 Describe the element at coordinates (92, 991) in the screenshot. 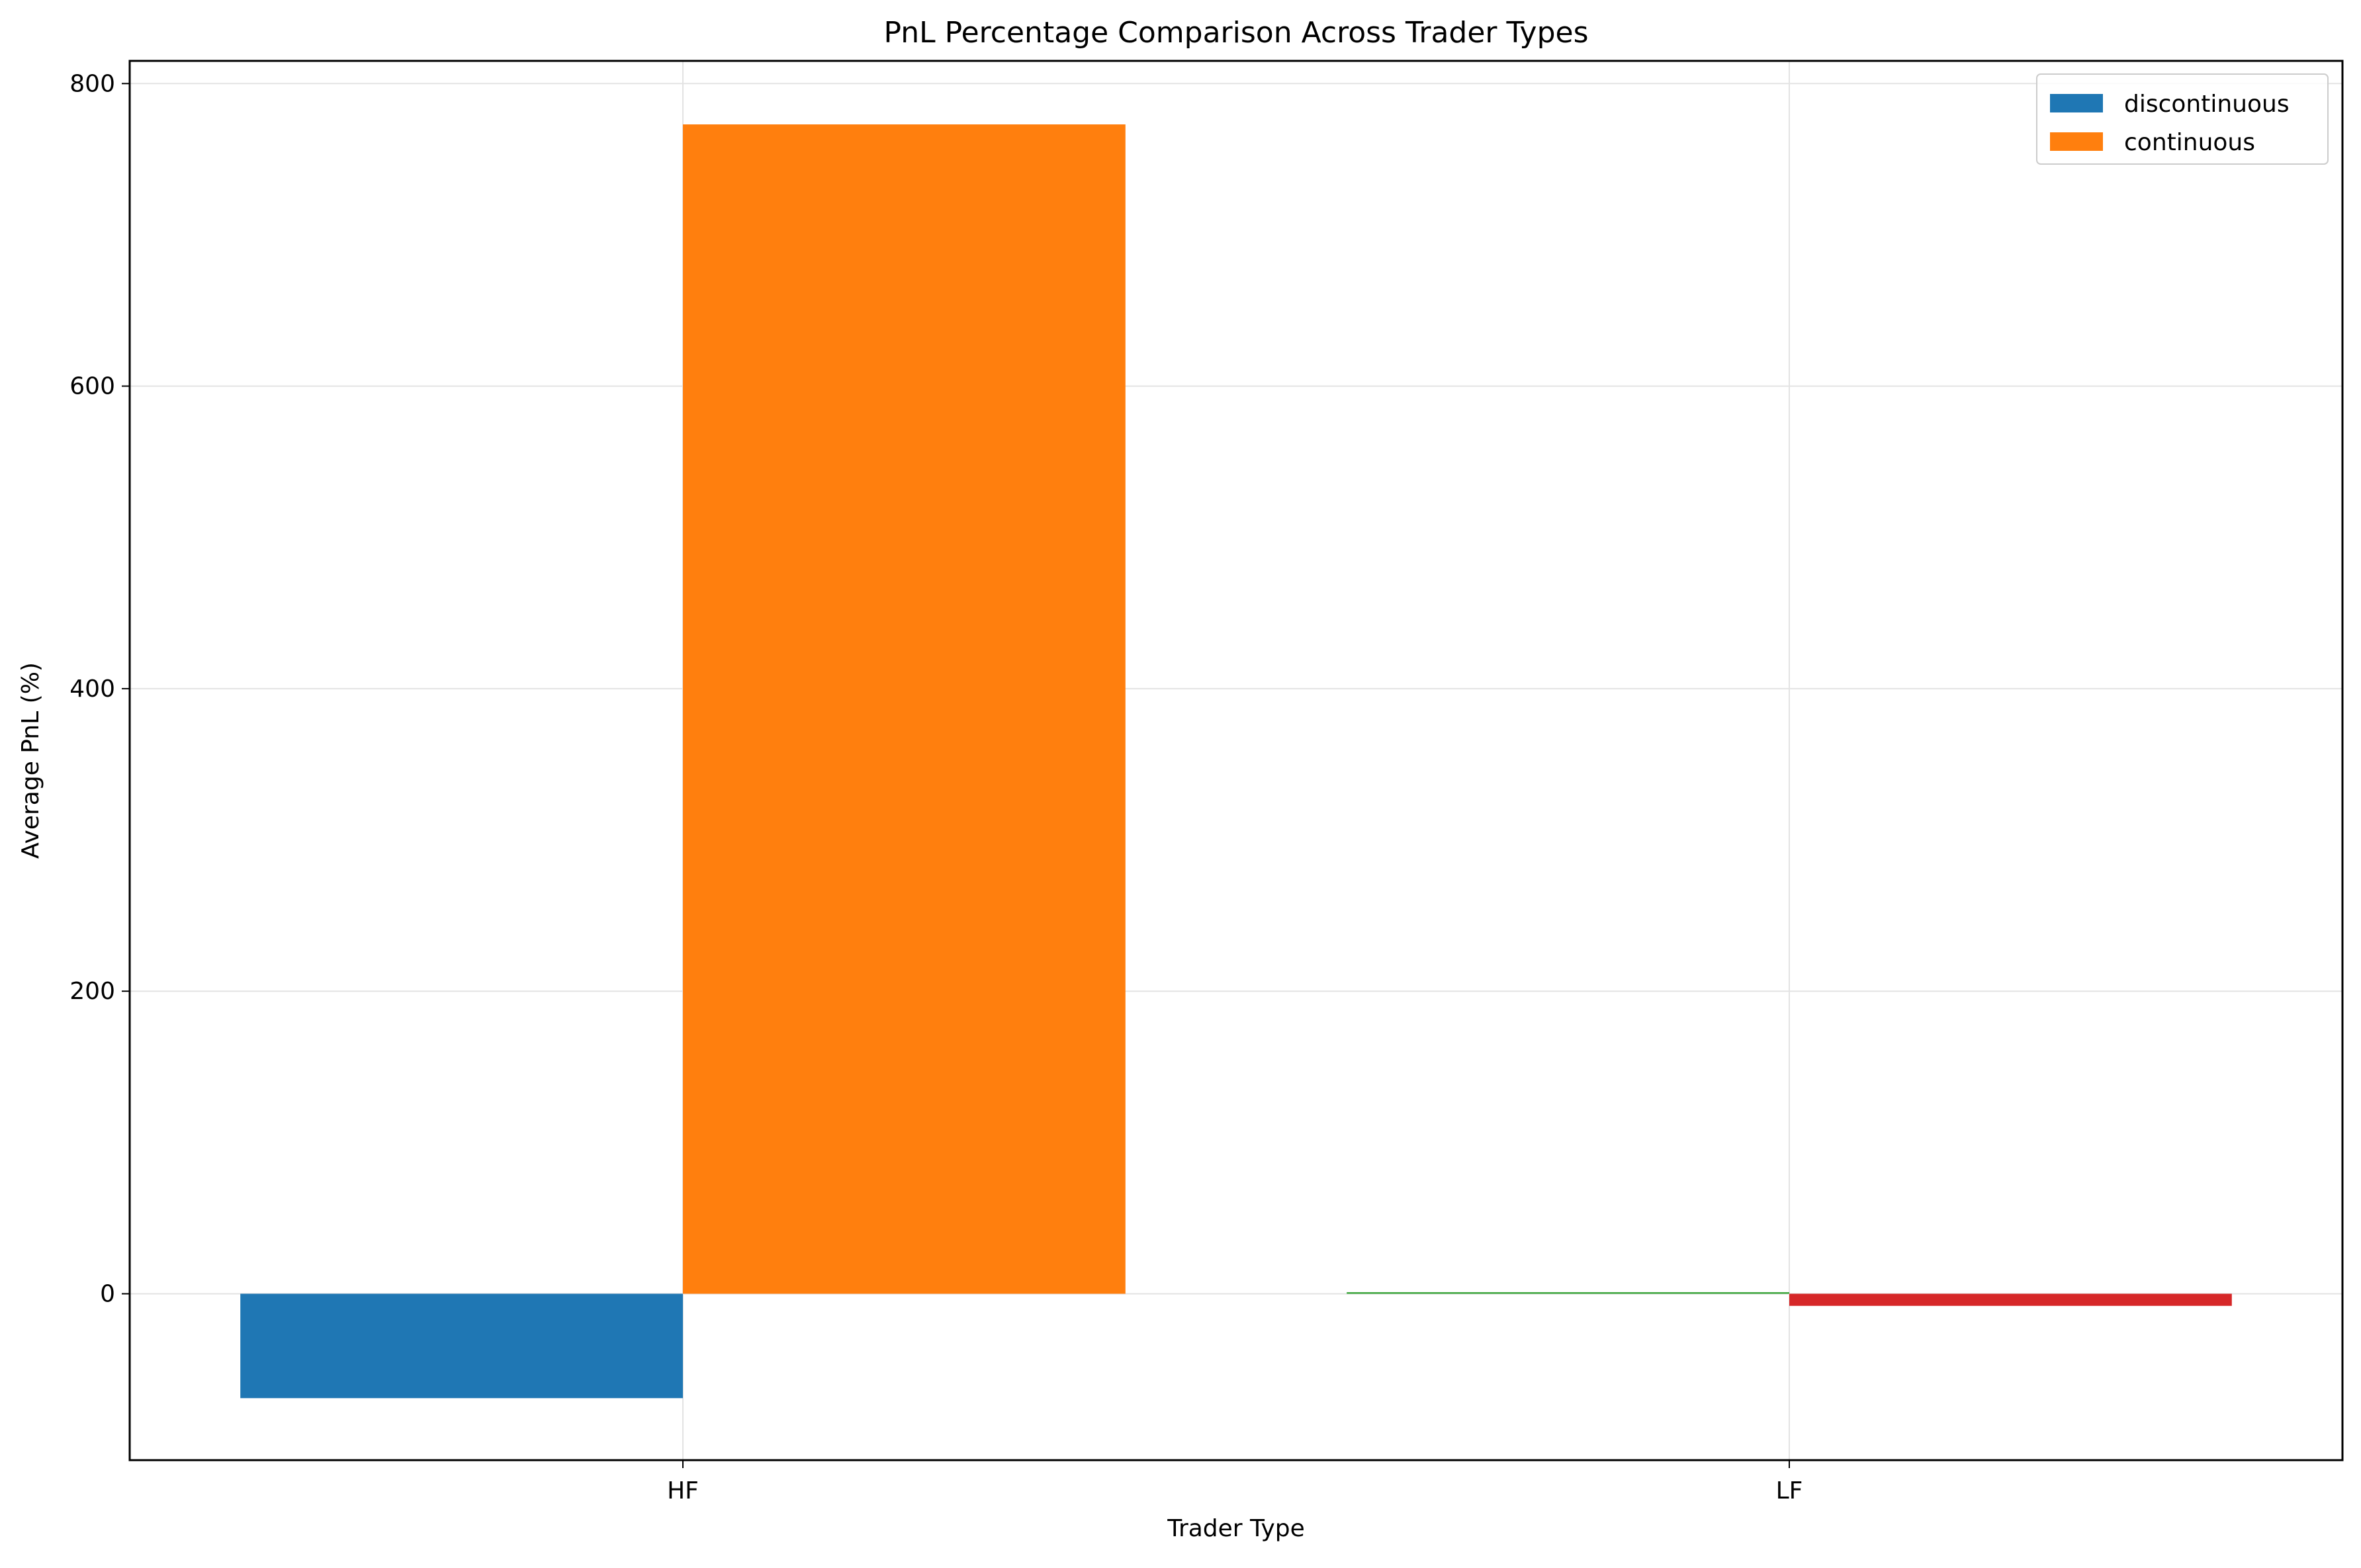

I see `y-tick-label: 200` at that location.